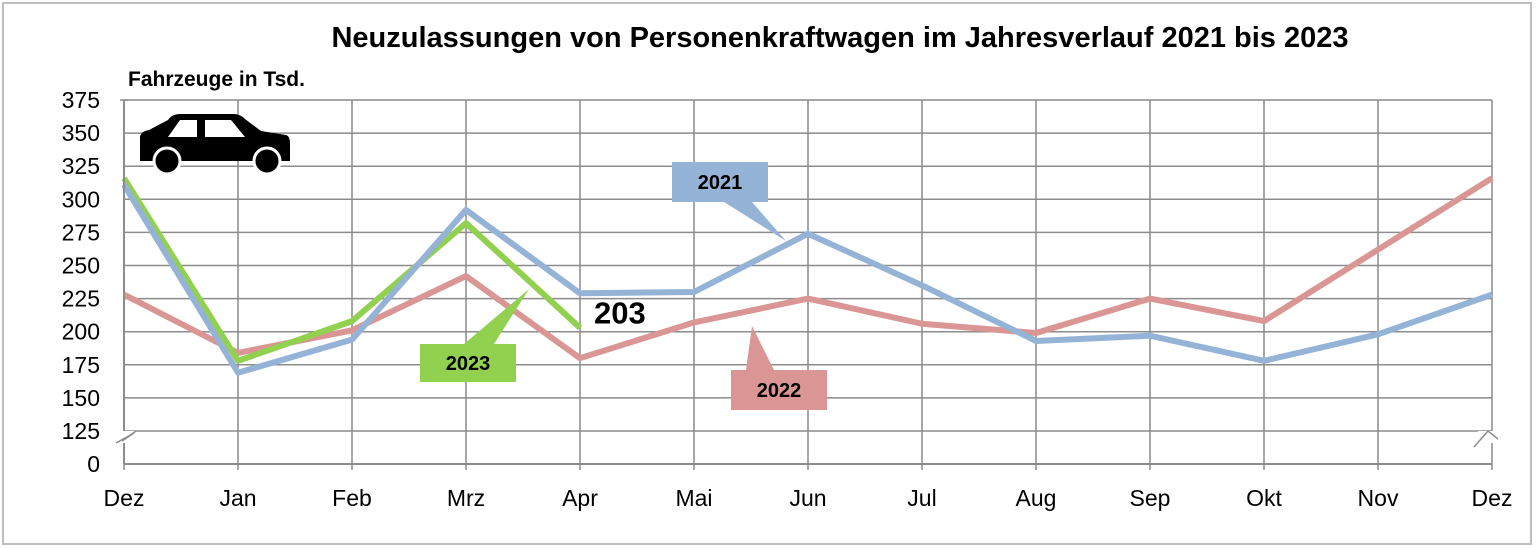 The height and width of the screenshot is (549, 1536). What do you see at coordinates (93, 464) in the screenshot?
I see `y-tick-label: 0` at bounding box center [93, 464].